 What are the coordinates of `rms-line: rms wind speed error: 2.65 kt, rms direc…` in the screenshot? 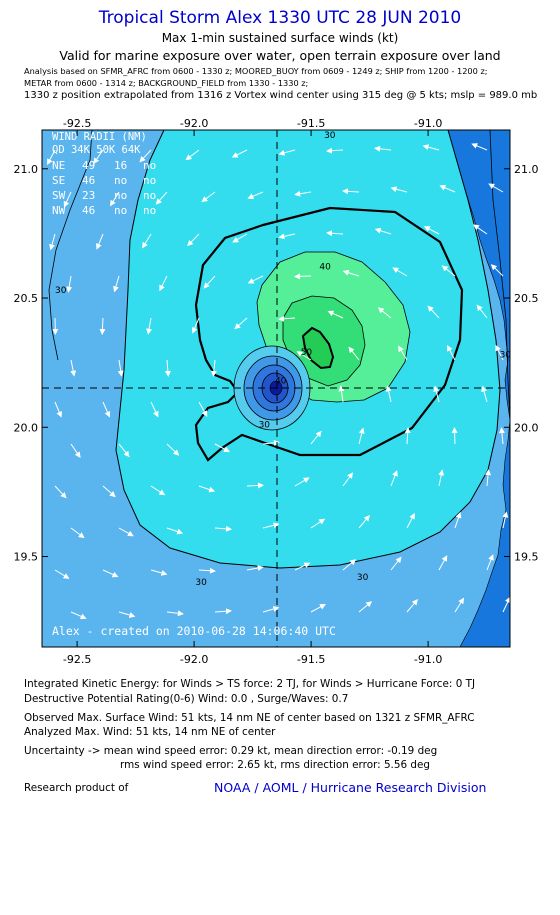 It's located at (275, 765).